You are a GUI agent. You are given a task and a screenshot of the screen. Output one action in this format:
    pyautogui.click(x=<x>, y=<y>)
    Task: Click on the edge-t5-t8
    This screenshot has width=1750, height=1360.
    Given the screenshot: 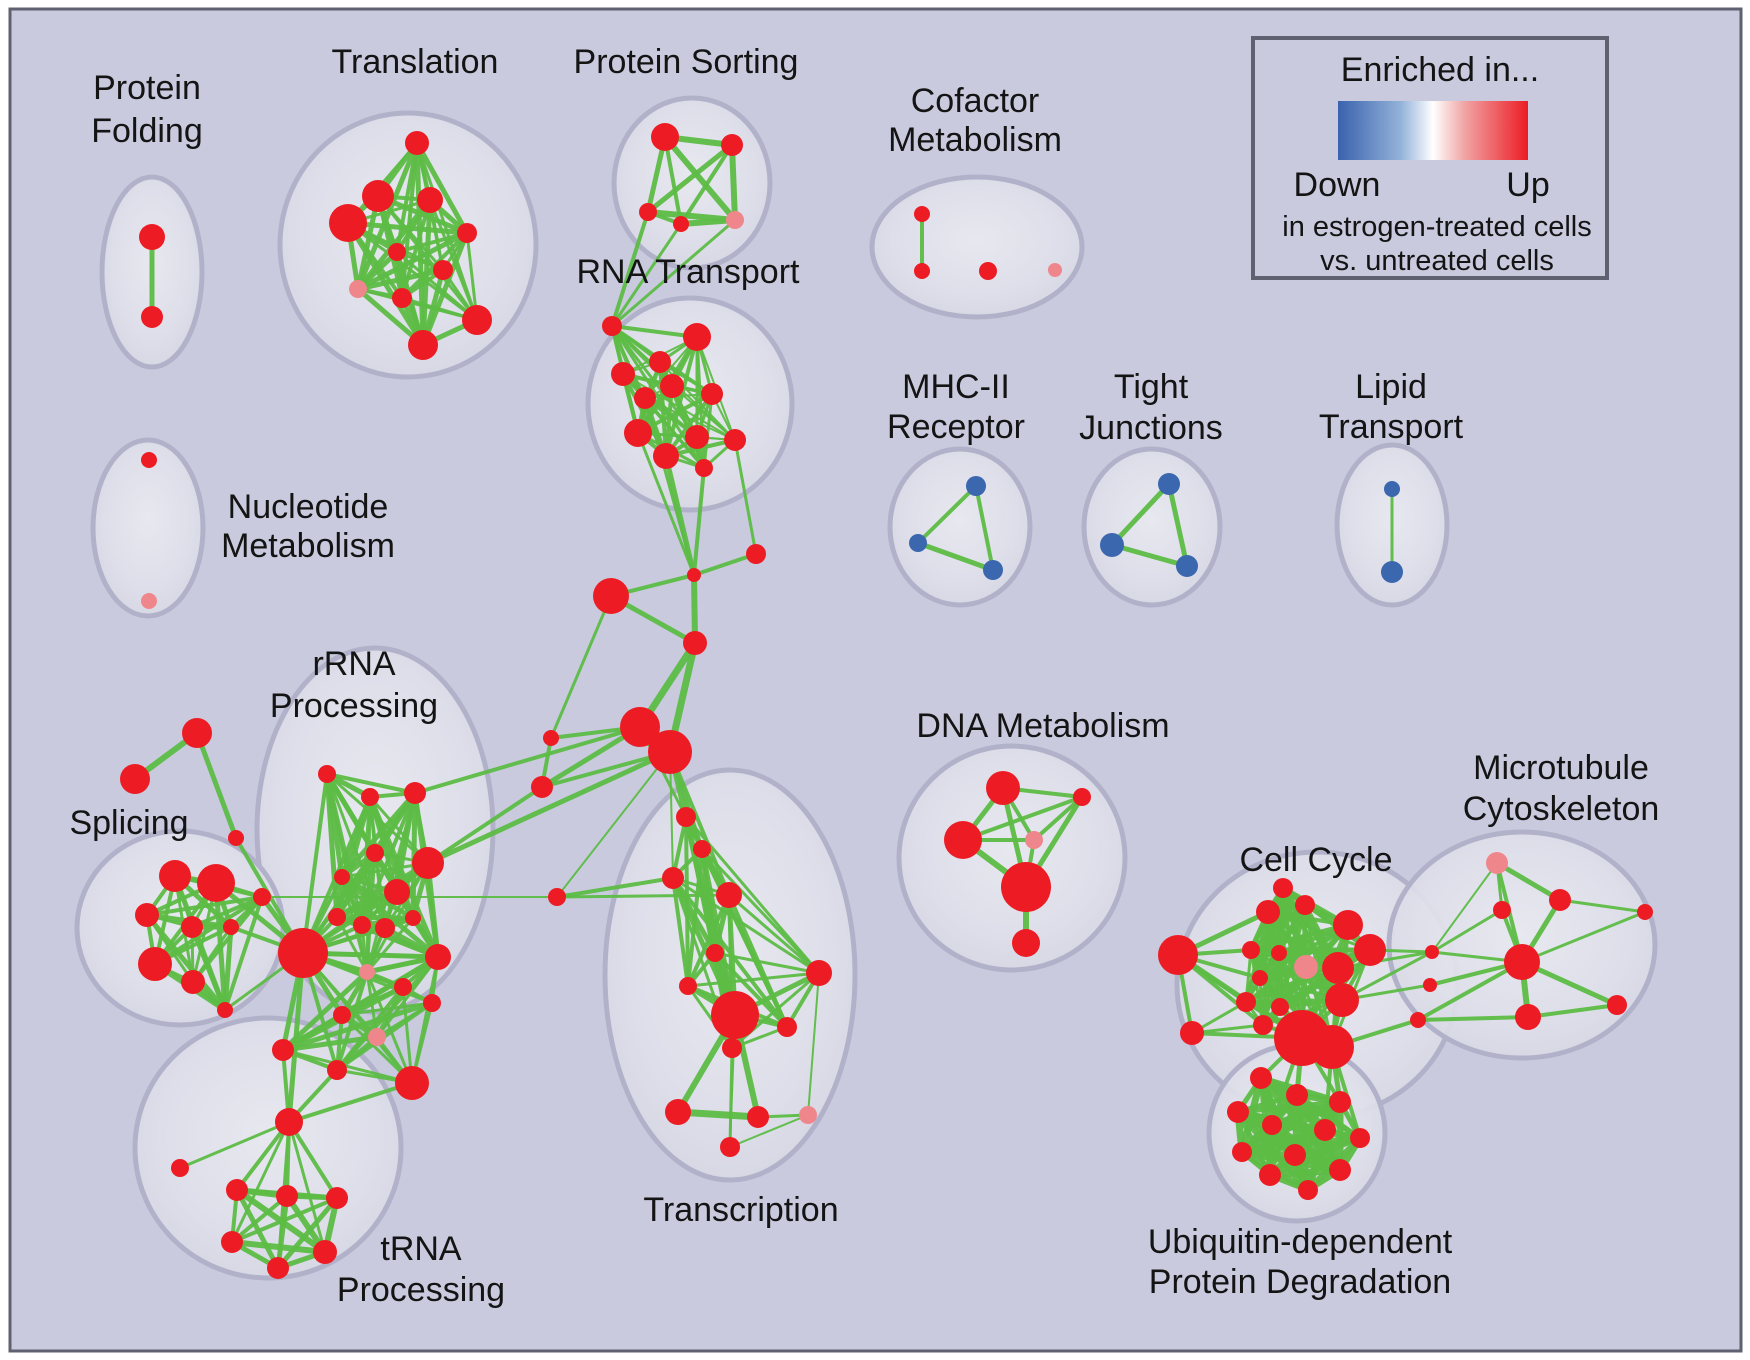 What is the action you would take?
    pyautogui.click(x=412, y=261)
    